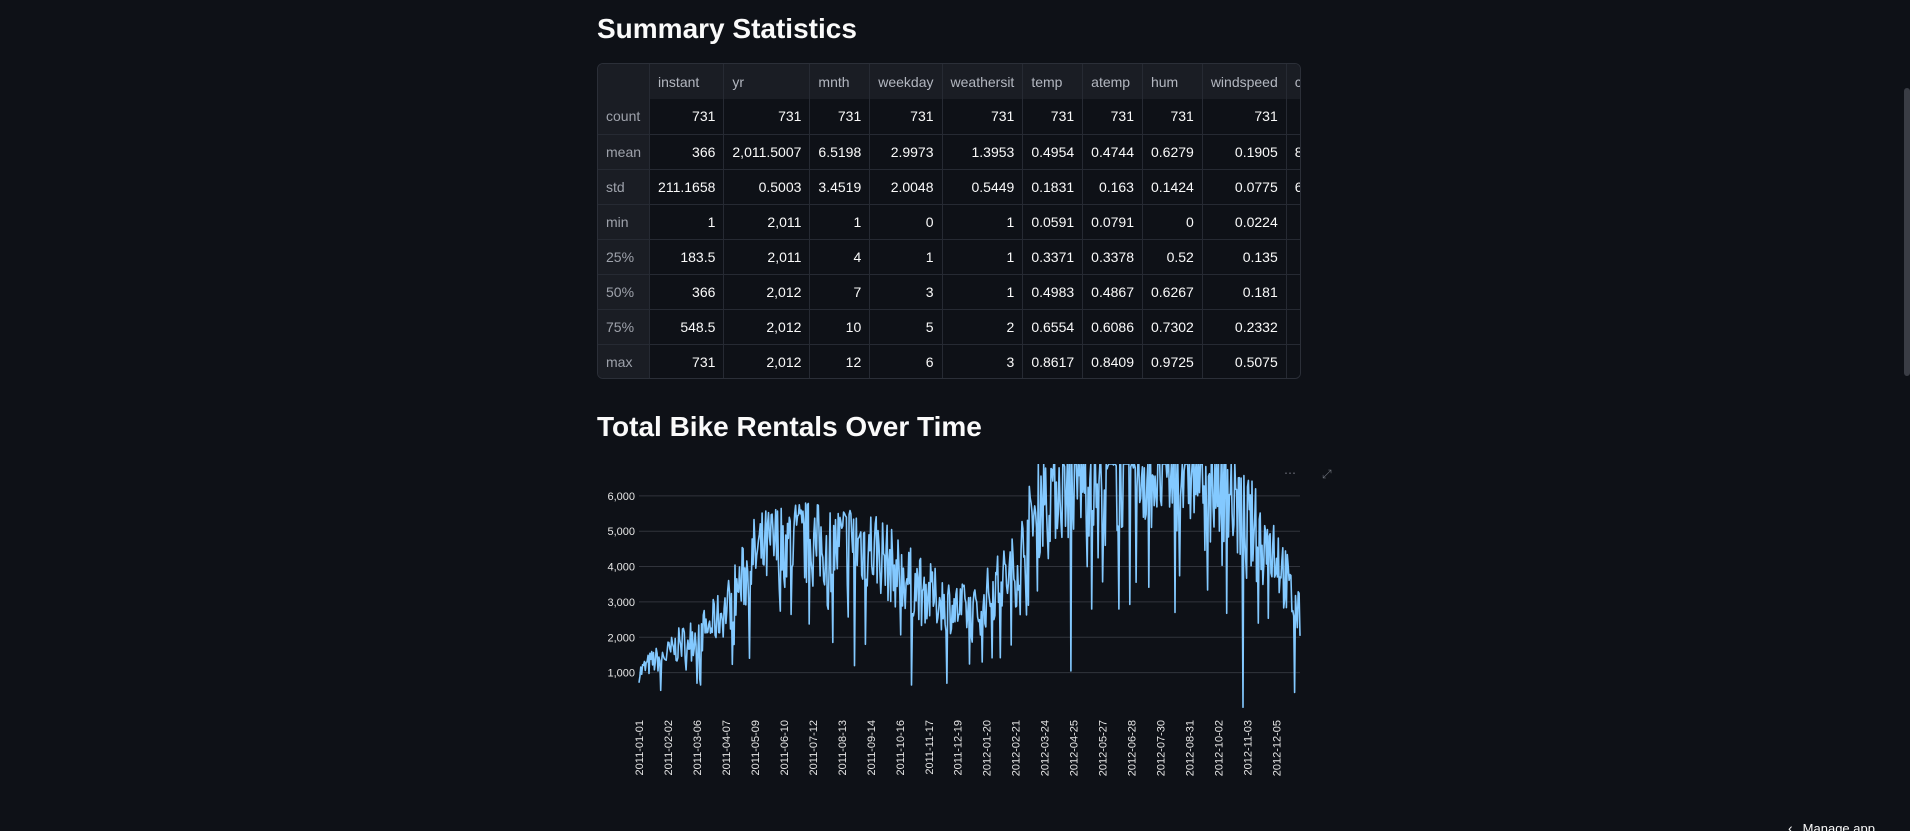 The width and height of the screenshot is (1910, 831). I want to click on table-cell: 0.3378, so click(1112, 257).